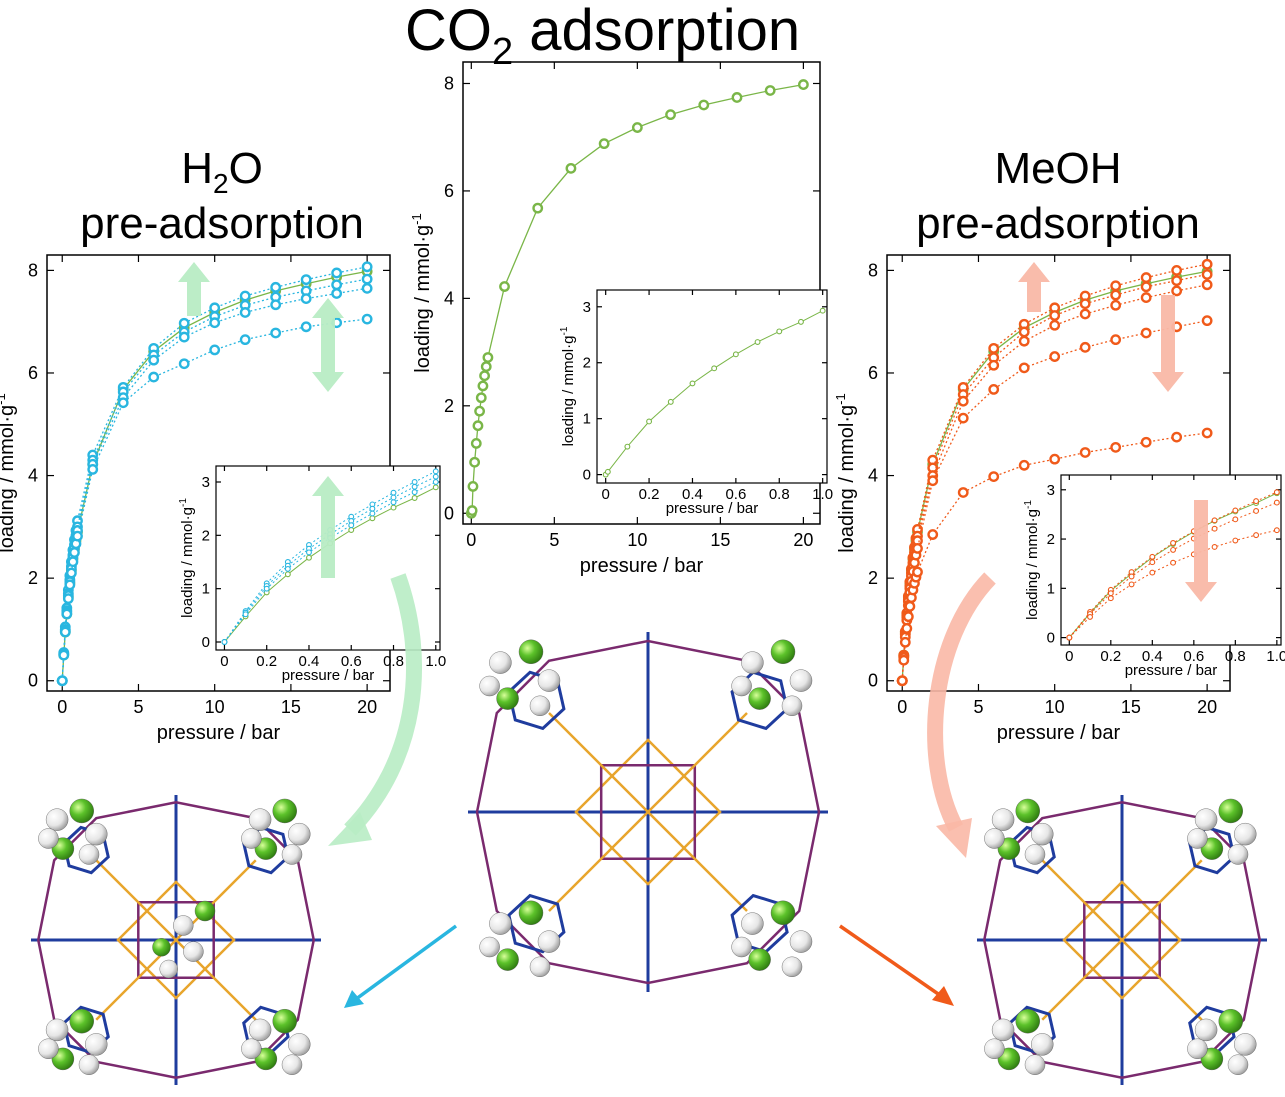 This screenshot has width=1285, height=1097. Describe the element at coordinates (222, 223) in the screenshot. I see `left-title-line2: pre-adsorption` at that location.